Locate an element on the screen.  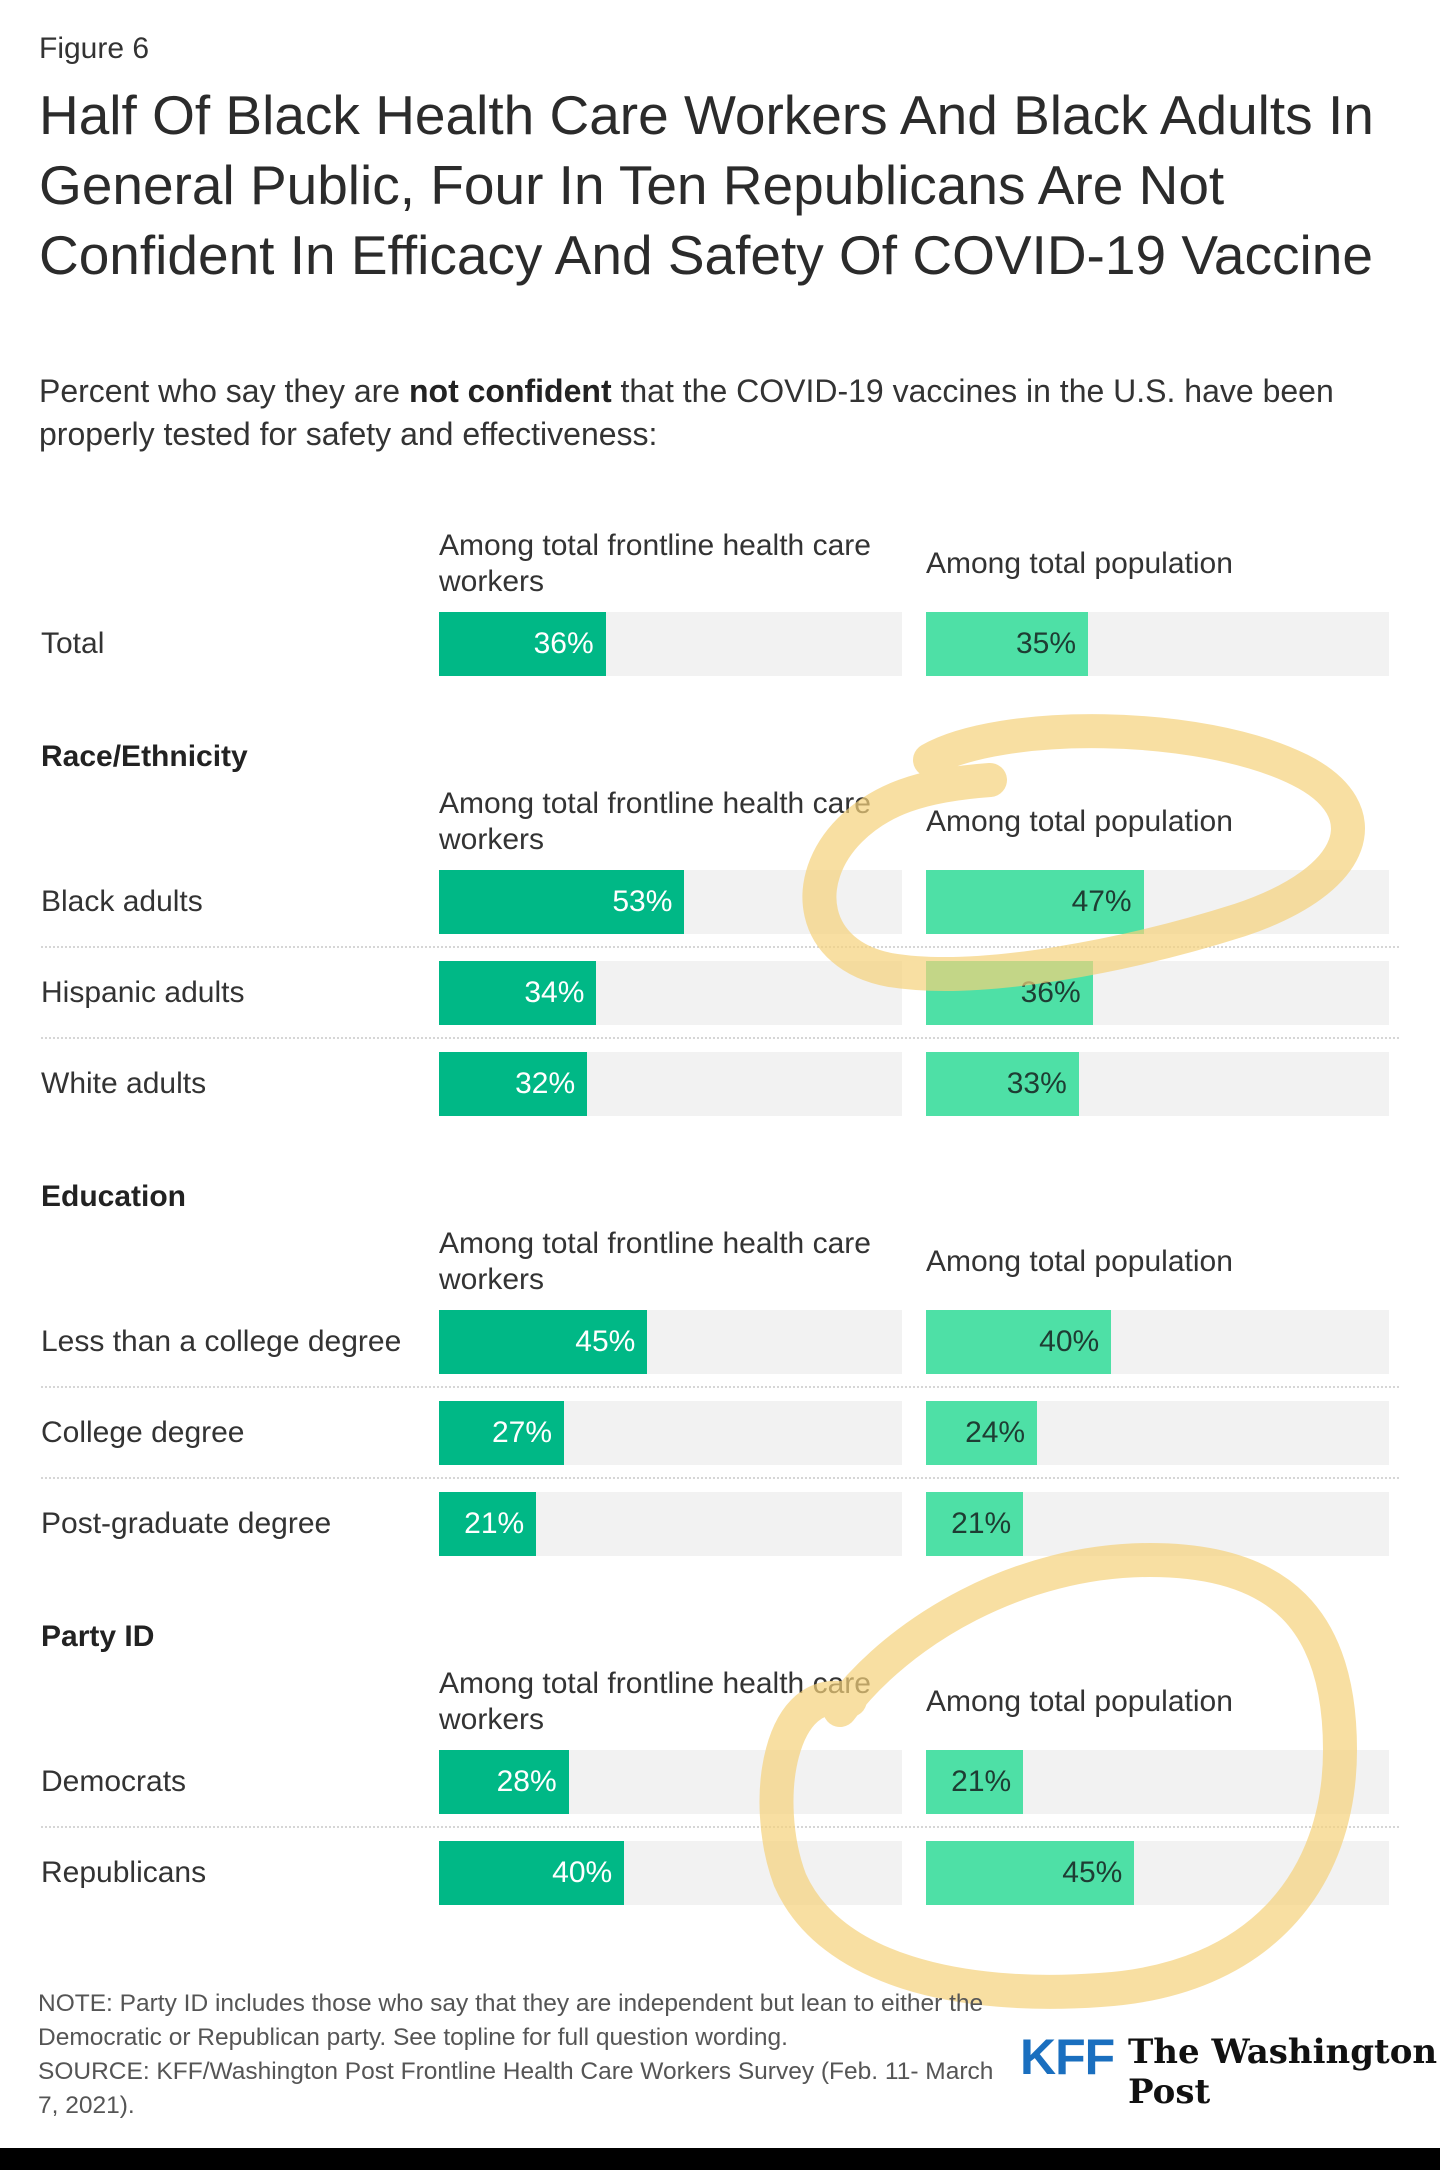
bottom-border is located at coordinates (720, 2159).